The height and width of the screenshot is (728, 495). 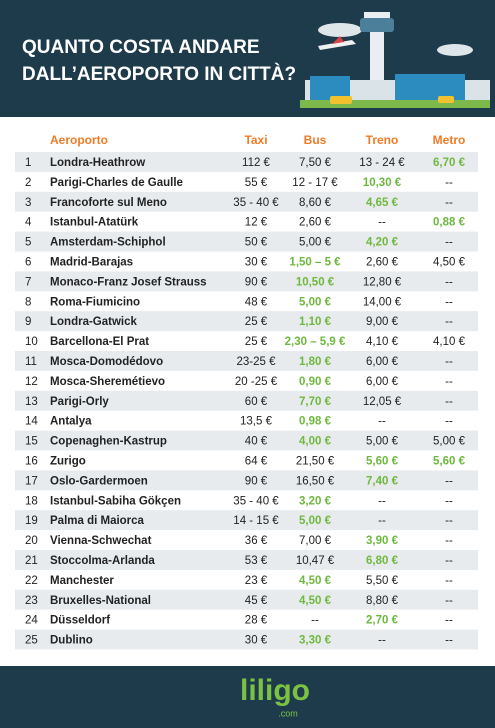 I want to click on airport: Manchester, so click(x=82, y=581).